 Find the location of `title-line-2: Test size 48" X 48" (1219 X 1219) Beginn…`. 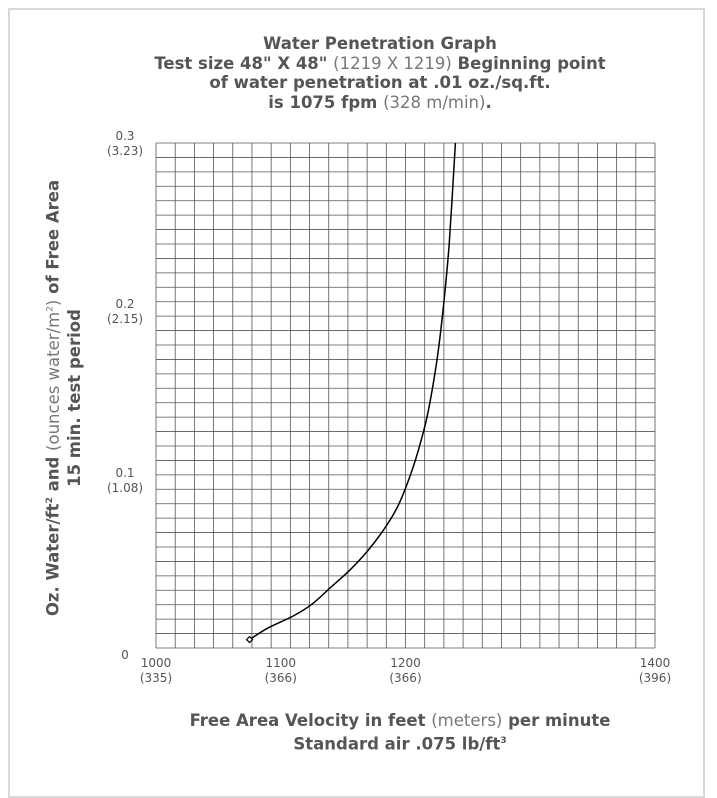

title-line-2: Test size 48" X 48" (1219 X 1219) Beginn… is located at coordinates (380, 64).